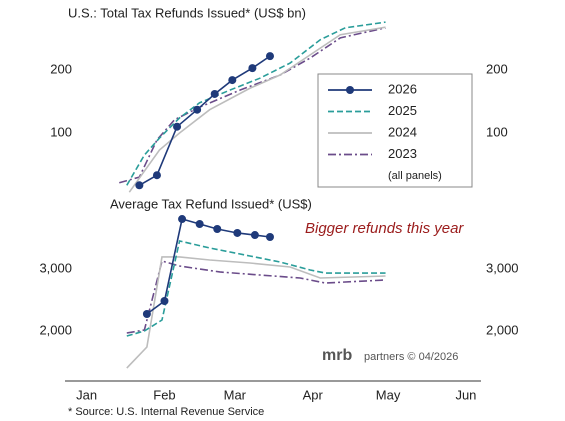 The image size is (565, 421). Describe the element at coordinates (55, 329) in the screenshot. I see `y-tick-label: 2,000` at that location.